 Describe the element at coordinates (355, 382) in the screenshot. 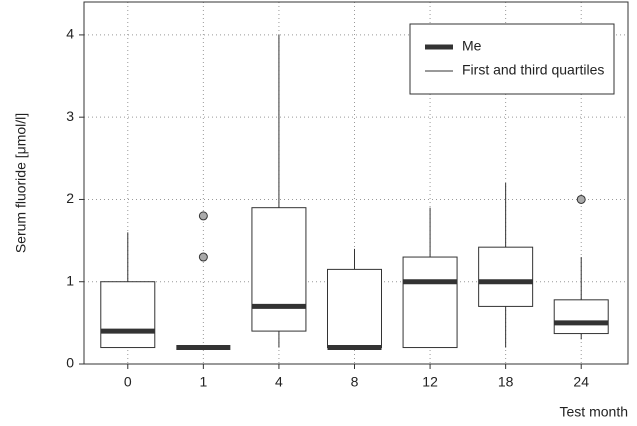

I see `x-tick-label: 8` at that location.